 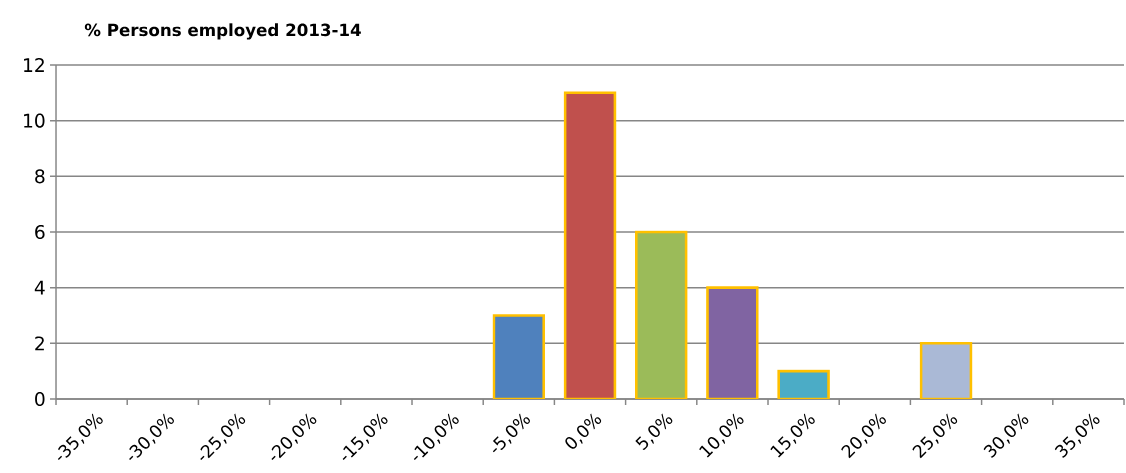 What do you see at coordinates (39, 287) in the screenshot?
I see `y-tick-label: 4` at bounding box center [39, 287].